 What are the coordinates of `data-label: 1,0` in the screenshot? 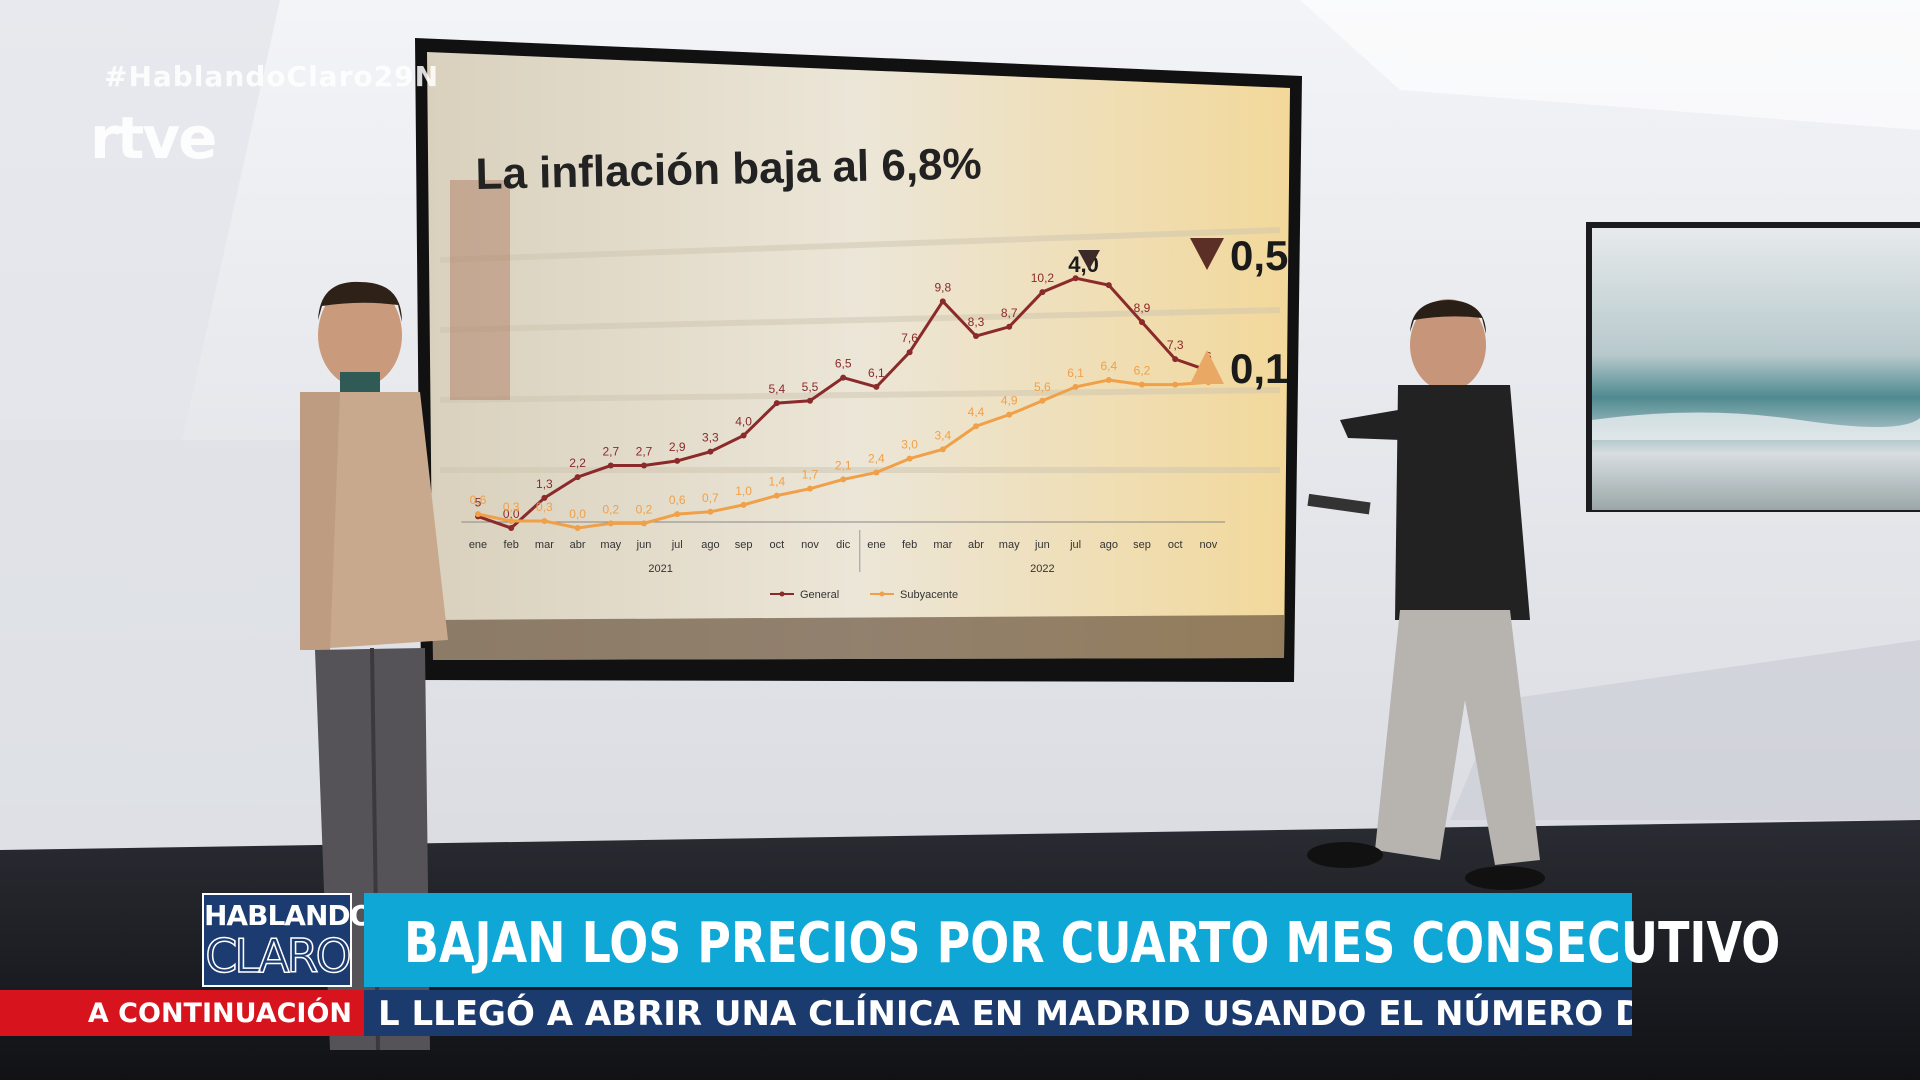 It's located at (743, 491).